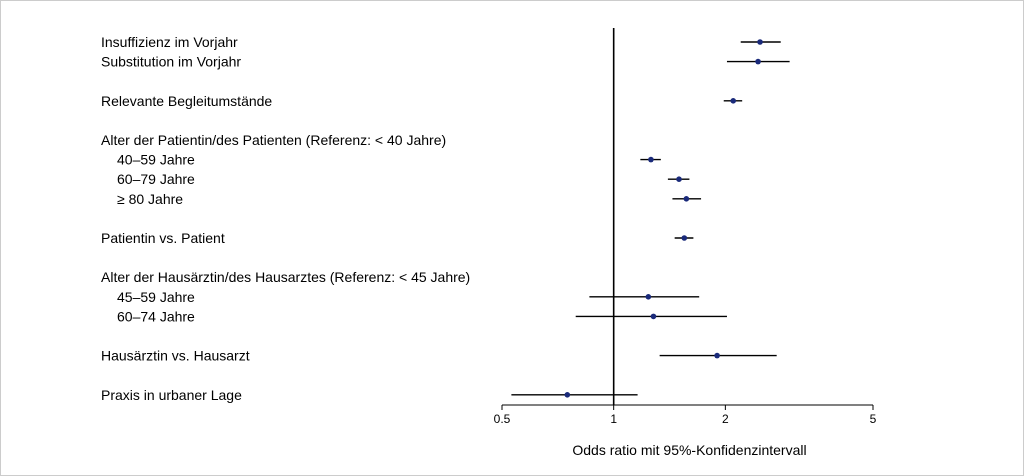  I want to click on row-label: 60–74 Jahre, so click(156, 316).